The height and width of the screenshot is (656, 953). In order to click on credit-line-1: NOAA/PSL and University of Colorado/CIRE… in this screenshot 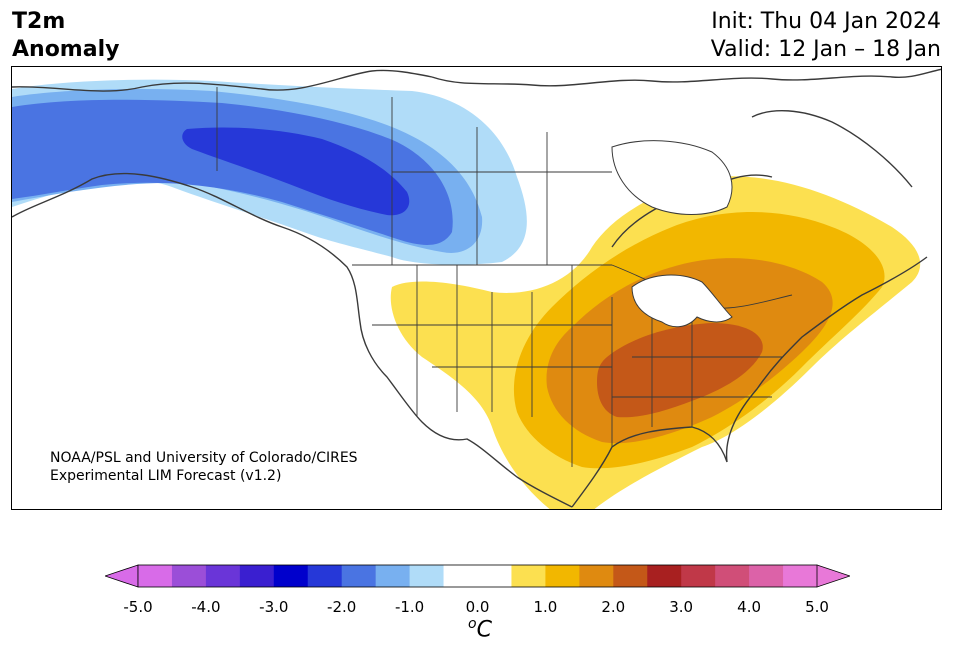, I will do `click(204, 458)`.